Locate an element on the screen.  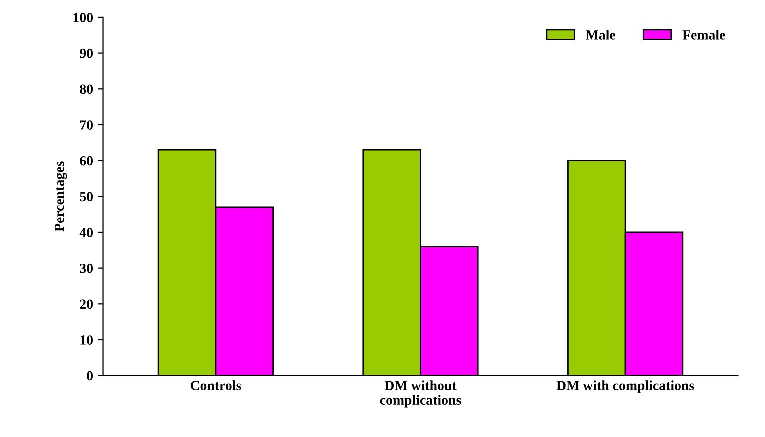
legend-label: Male is located at coordinates (601, 35).